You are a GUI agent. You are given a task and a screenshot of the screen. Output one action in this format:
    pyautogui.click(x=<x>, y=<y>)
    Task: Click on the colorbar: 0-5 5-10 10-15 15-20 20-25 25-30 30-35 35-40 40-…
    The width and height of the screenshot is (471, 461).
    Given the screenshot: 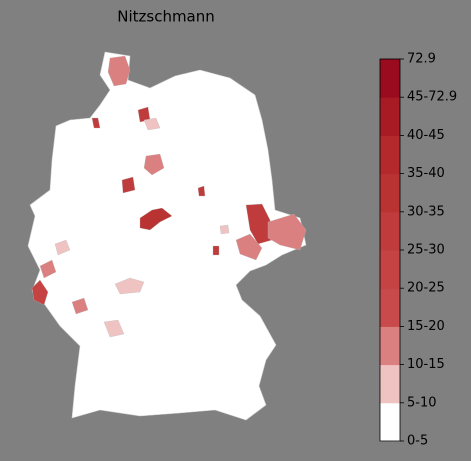 What is the action you would take?
    pyautogui.click(x=418, y=250)
    